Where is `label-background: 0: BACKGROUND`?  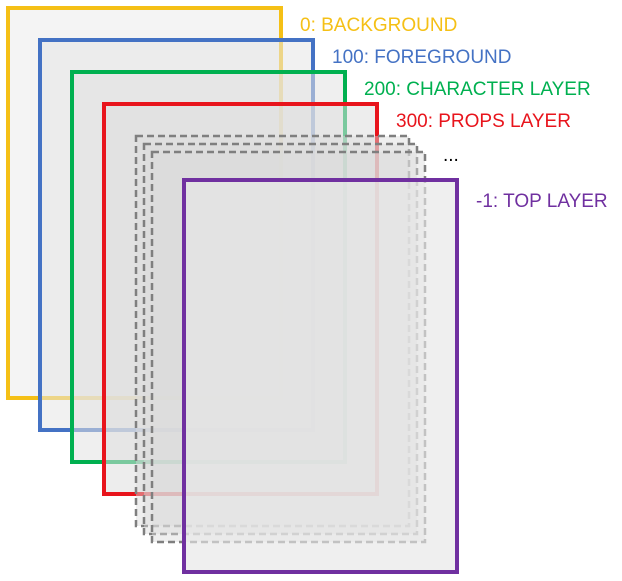
label-background: 0: BACKGROUND is located at coordinates (378, 25).